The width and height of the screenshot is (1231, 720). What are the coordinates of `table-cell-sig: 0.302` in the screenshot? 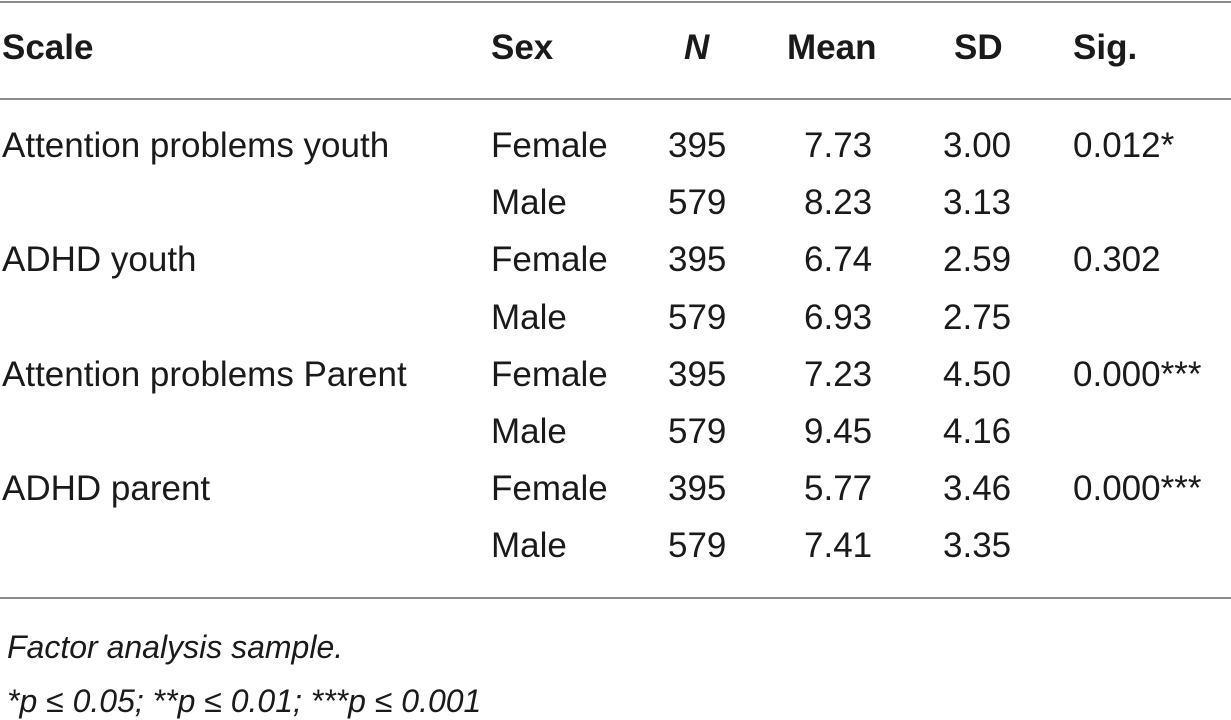 It's located at (1117, 259).